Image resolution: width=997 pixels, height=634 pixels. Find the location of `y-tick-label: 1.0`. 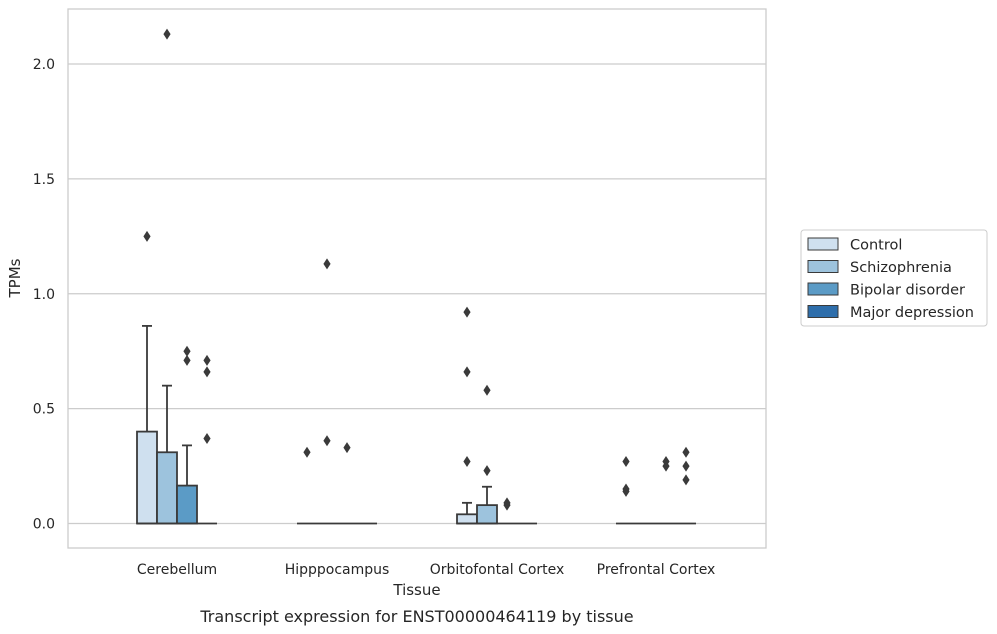

y-tick-label: 1.0 is located at coordinates (44, 295).